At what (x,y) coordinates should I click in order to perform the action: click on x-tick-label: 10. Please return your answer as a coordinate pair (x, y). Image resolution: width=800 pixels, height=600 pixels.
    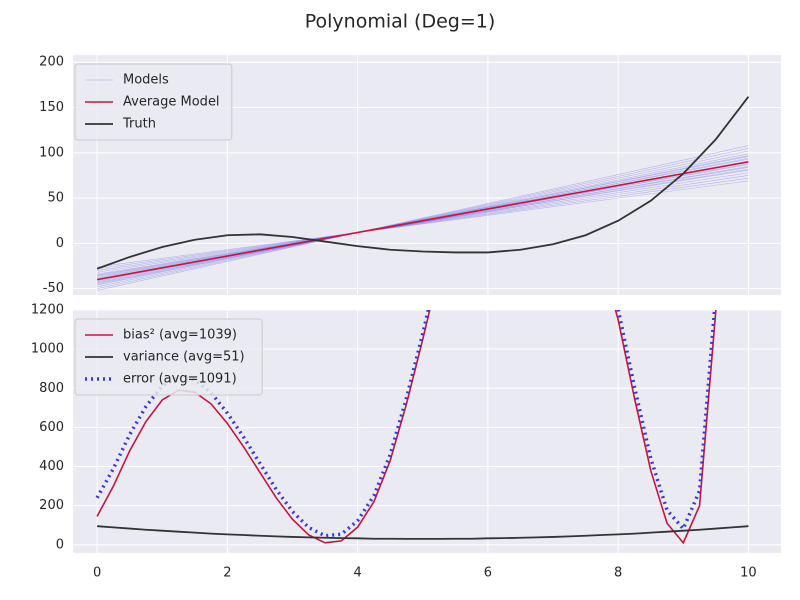
    Looking at the image, I should click on (748, 573).